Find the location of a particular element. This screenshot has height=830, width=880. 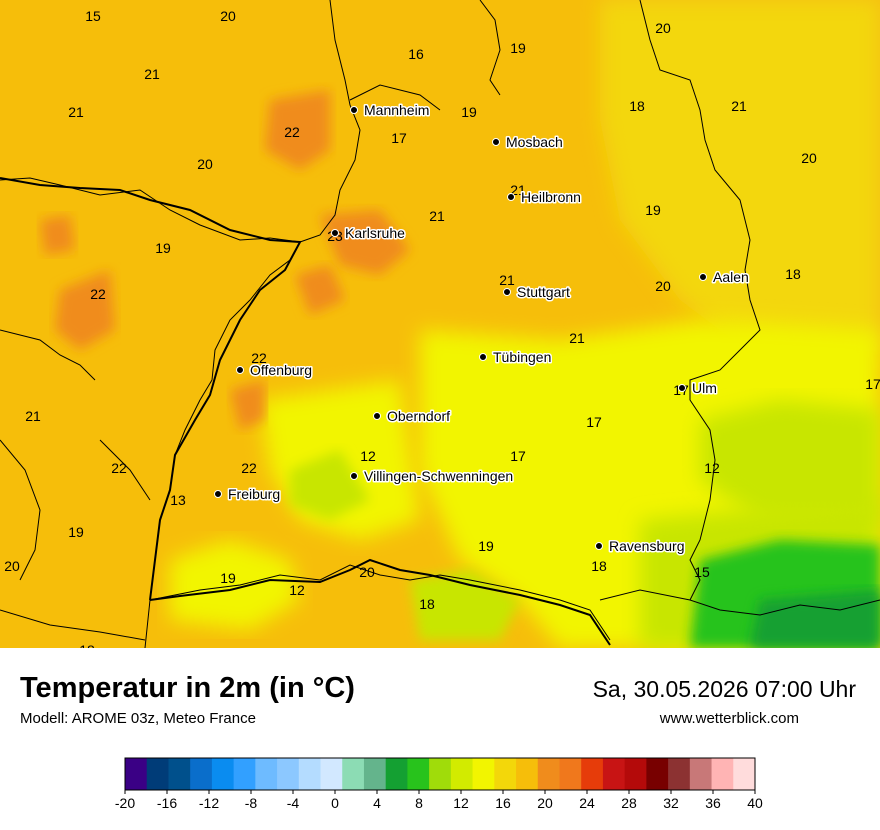

legend-tick-label: 12 is located at coordinates (461, 803).